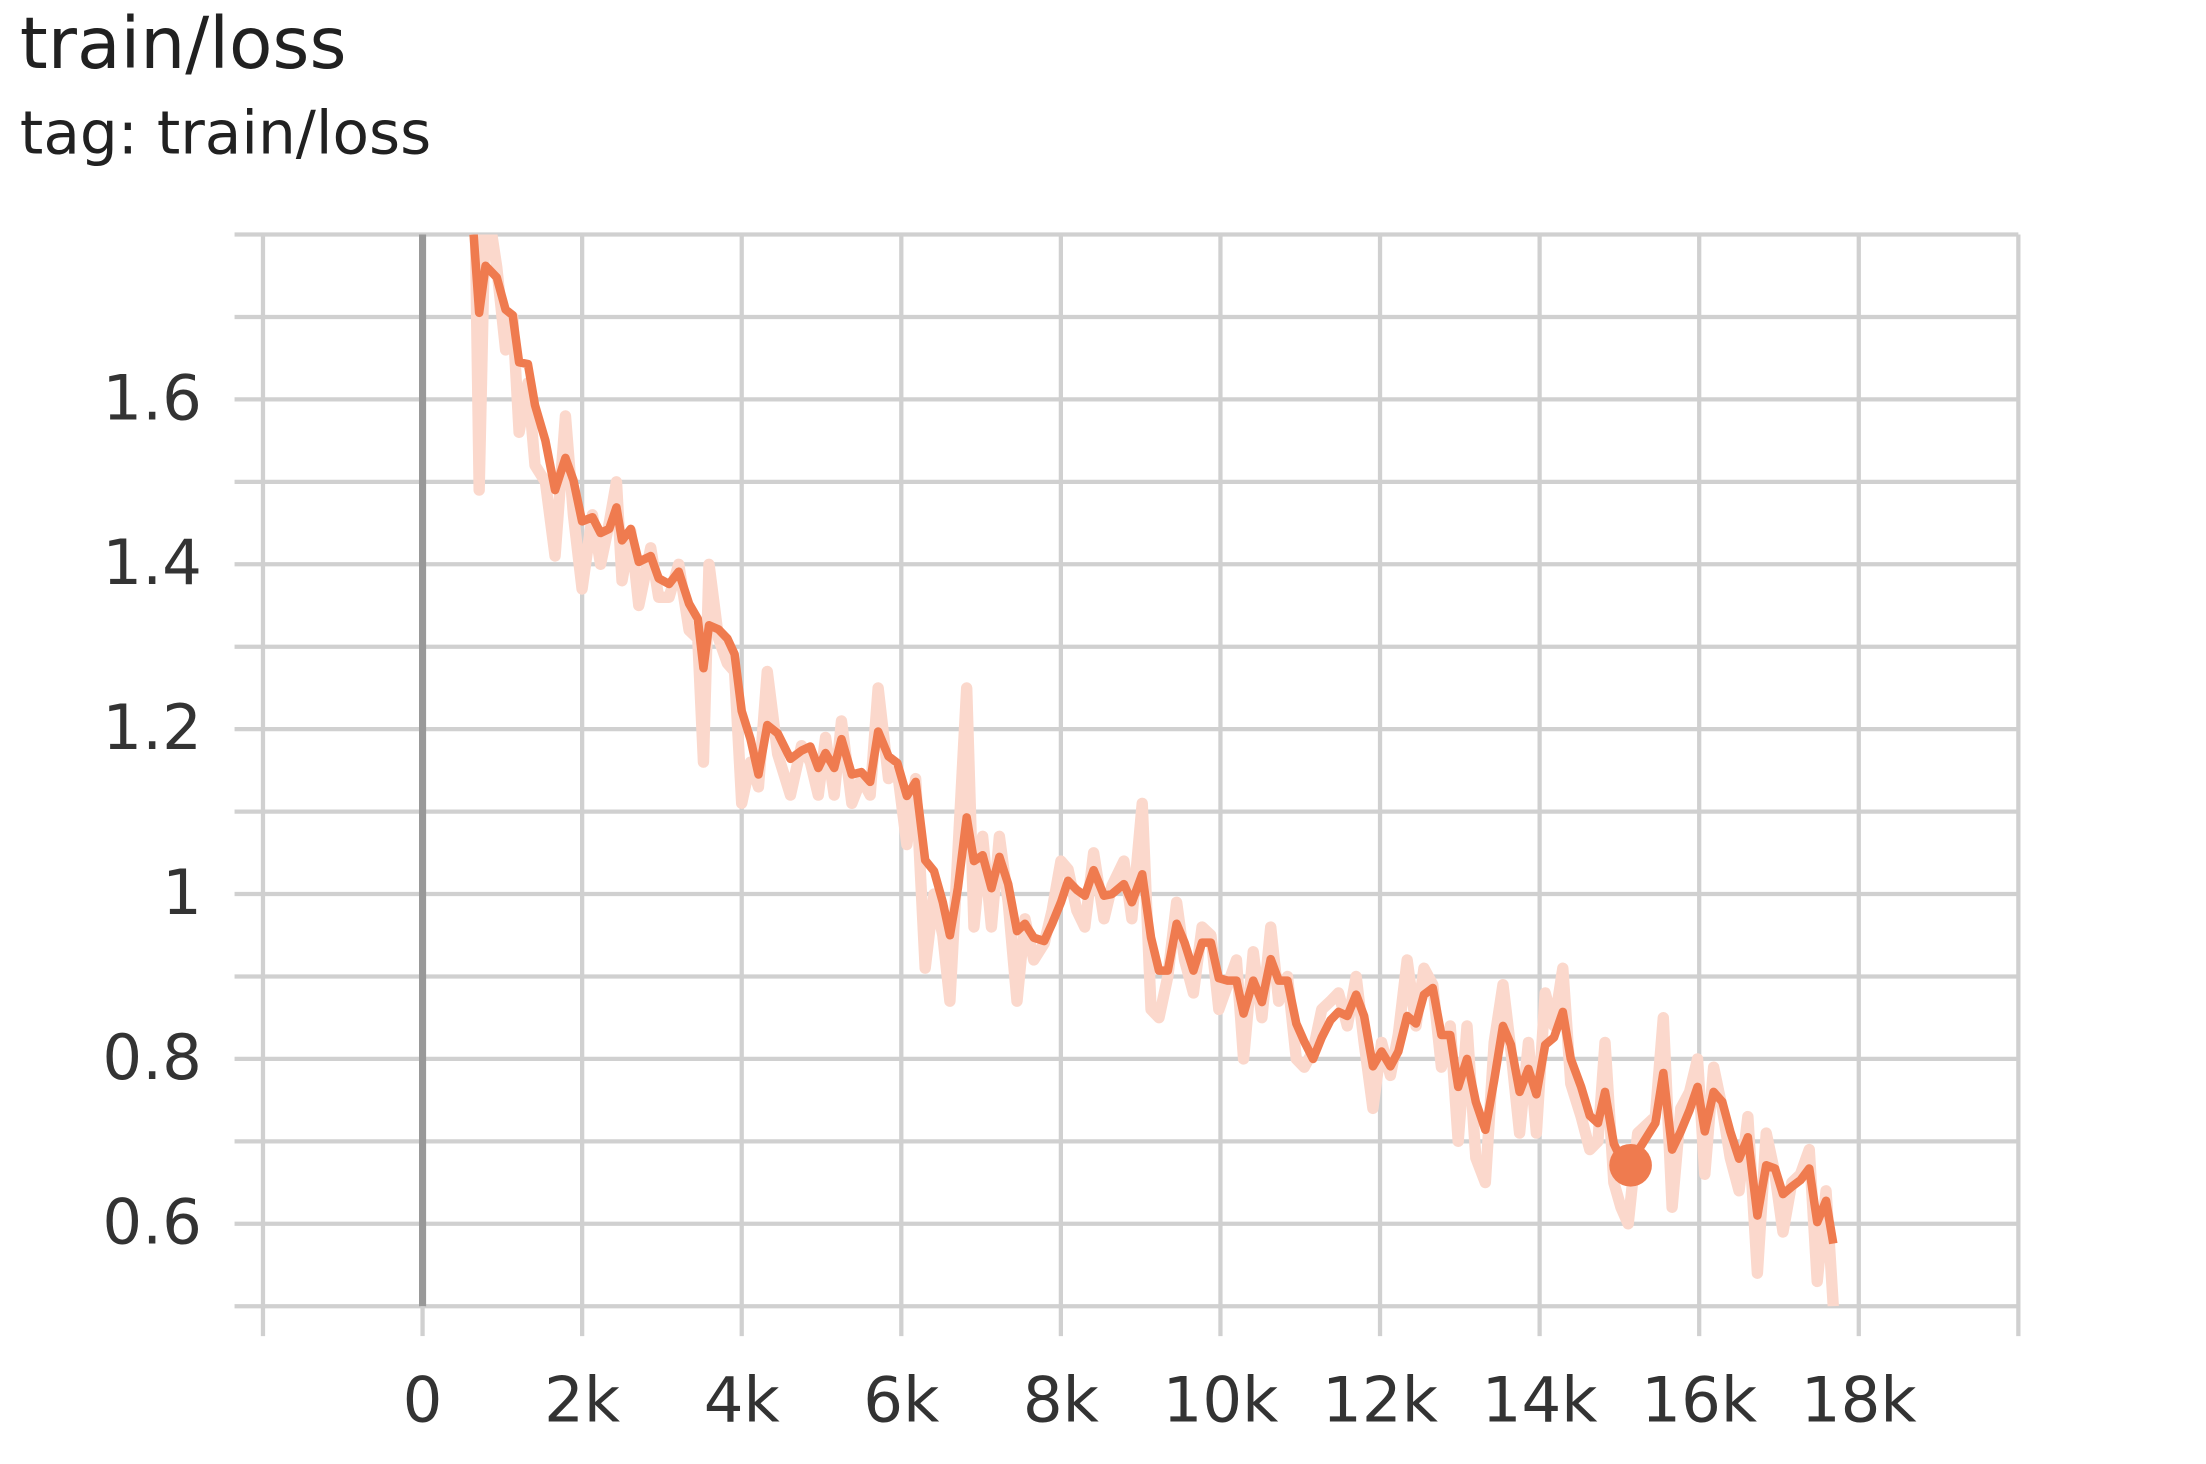 The height and width of the screenshot is (1464, 2206). I want to click on x-tick-label: 6k, so click(901, 1399).